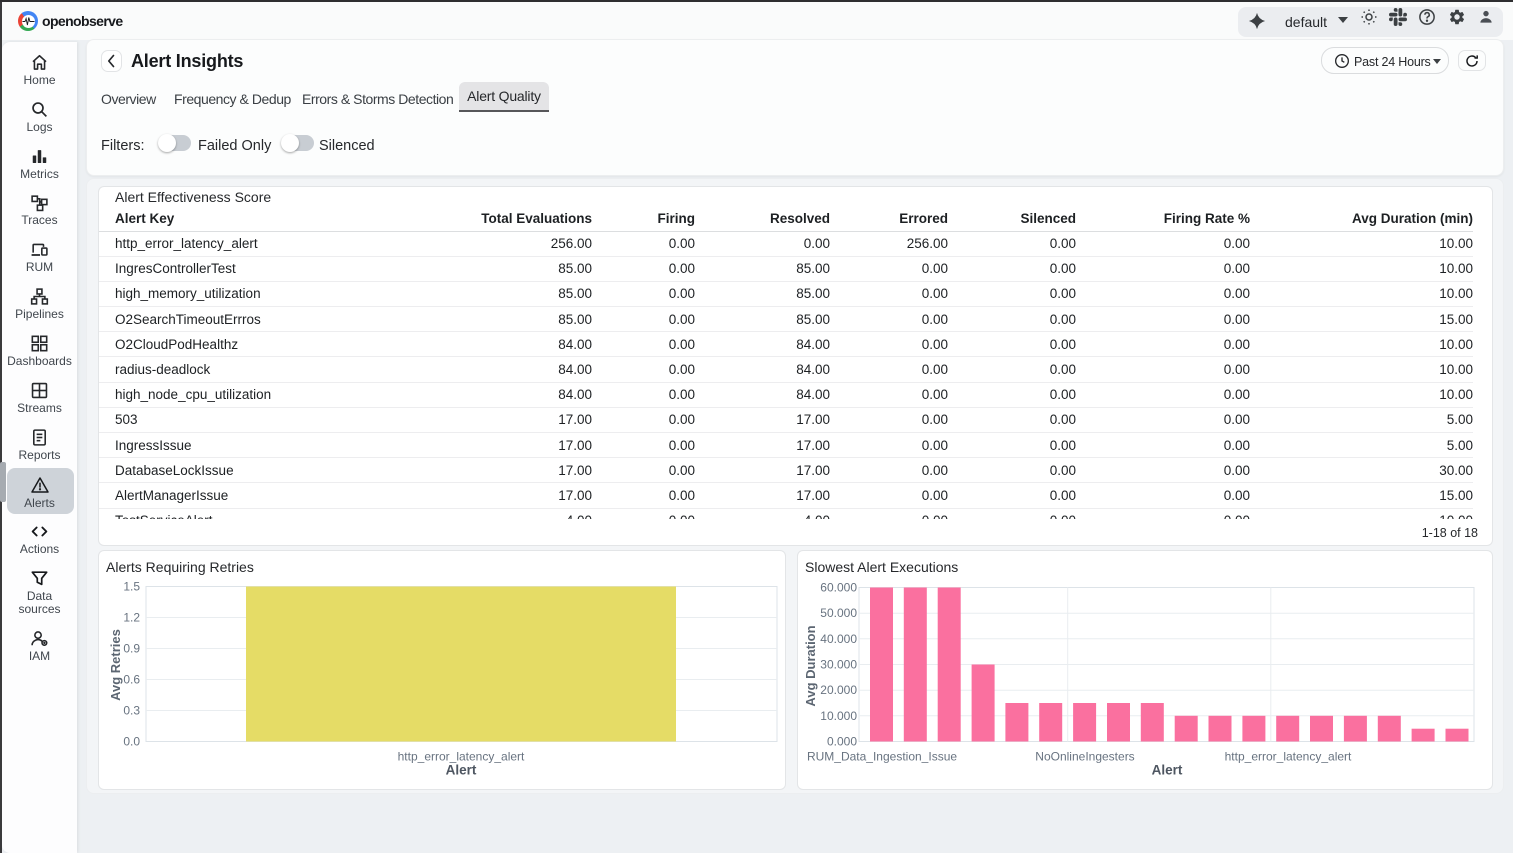  Describe the element at coordinates (131, 618) in the screenshot. I see `svg-text: 1.2` at that location.